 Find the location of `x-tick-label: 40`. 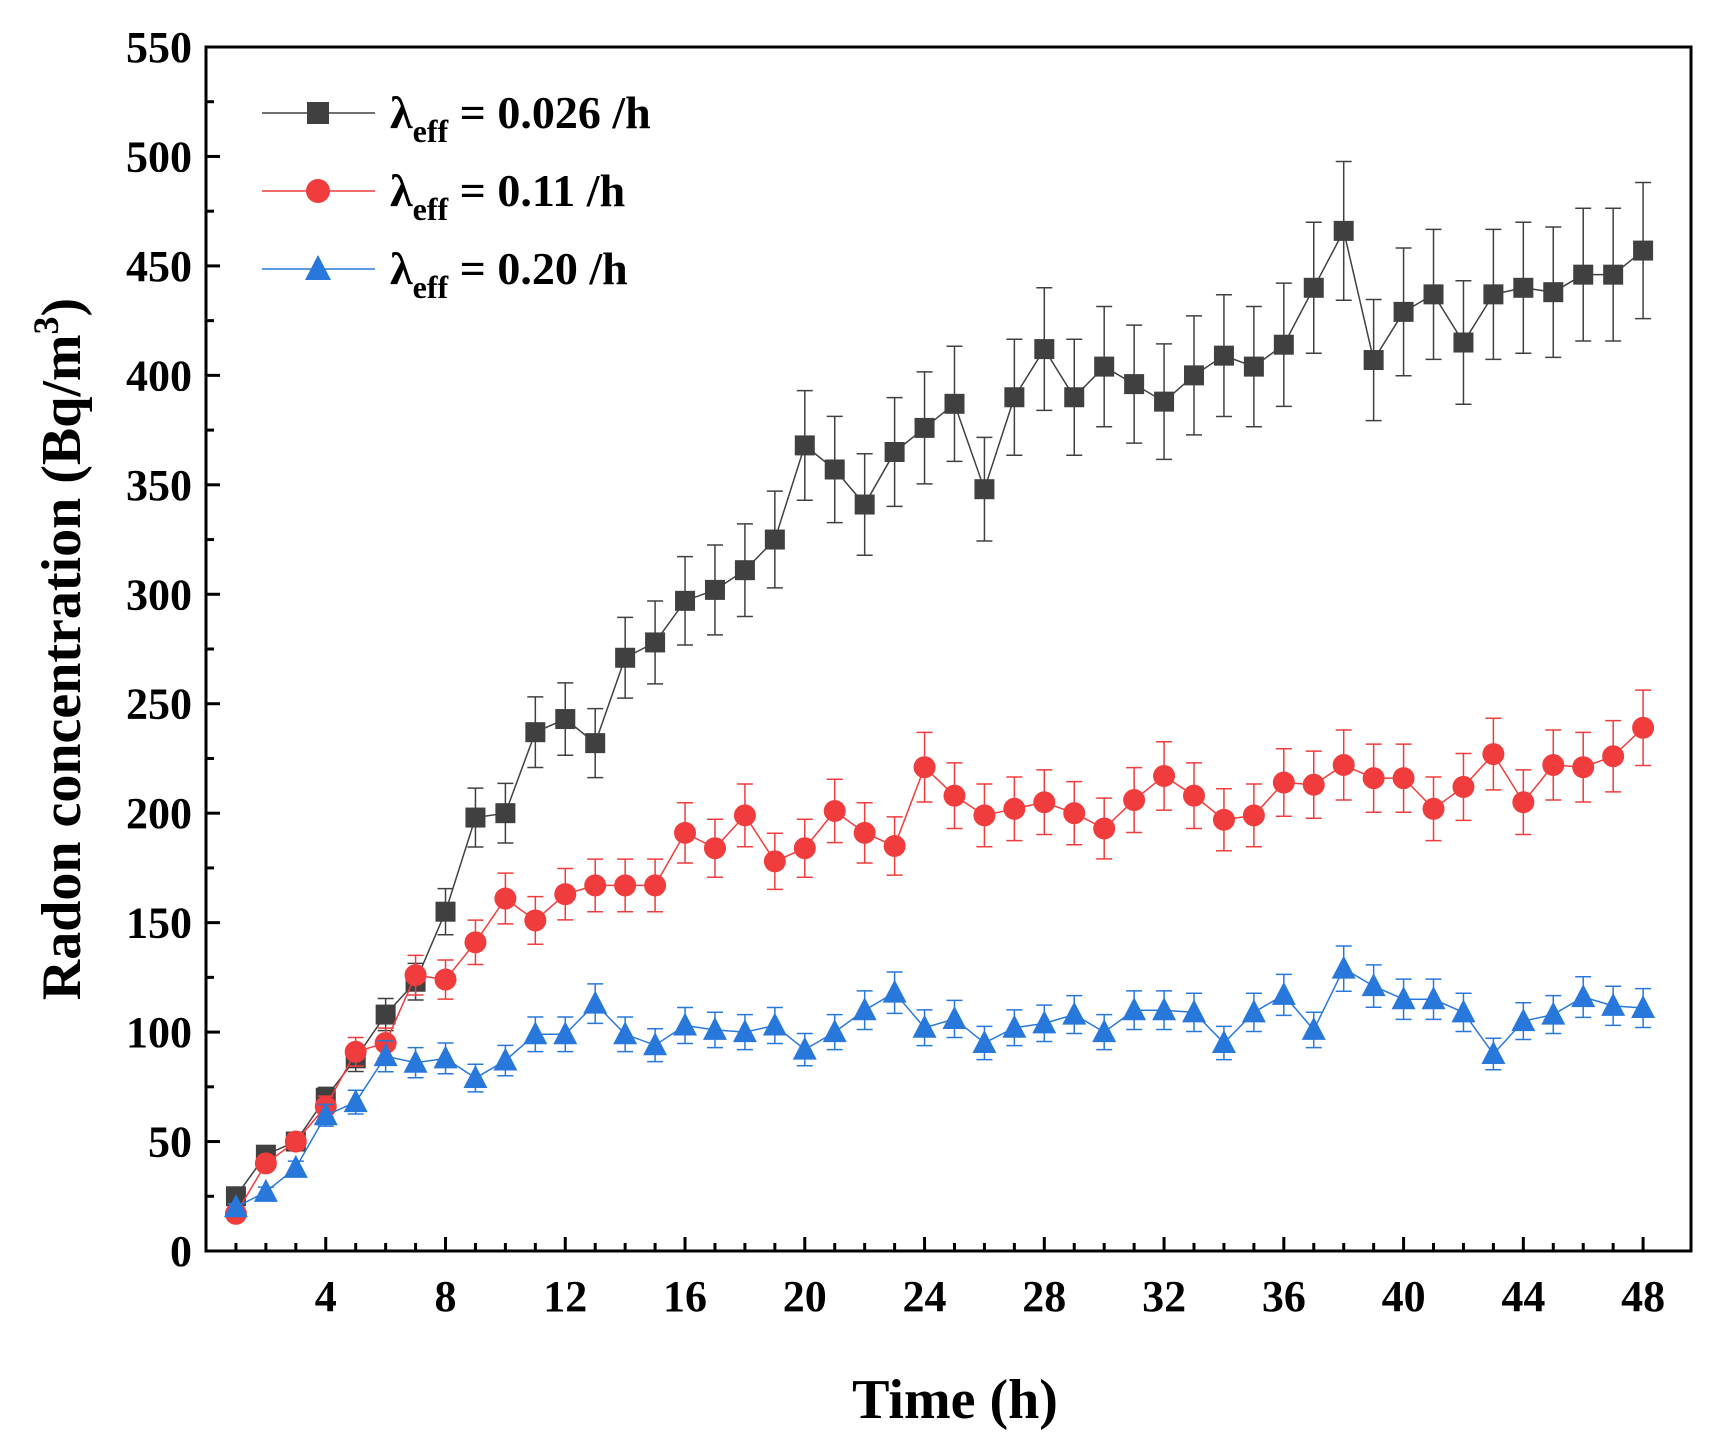

x-tick-label: 40 is located at coordinates (1404, 1296).